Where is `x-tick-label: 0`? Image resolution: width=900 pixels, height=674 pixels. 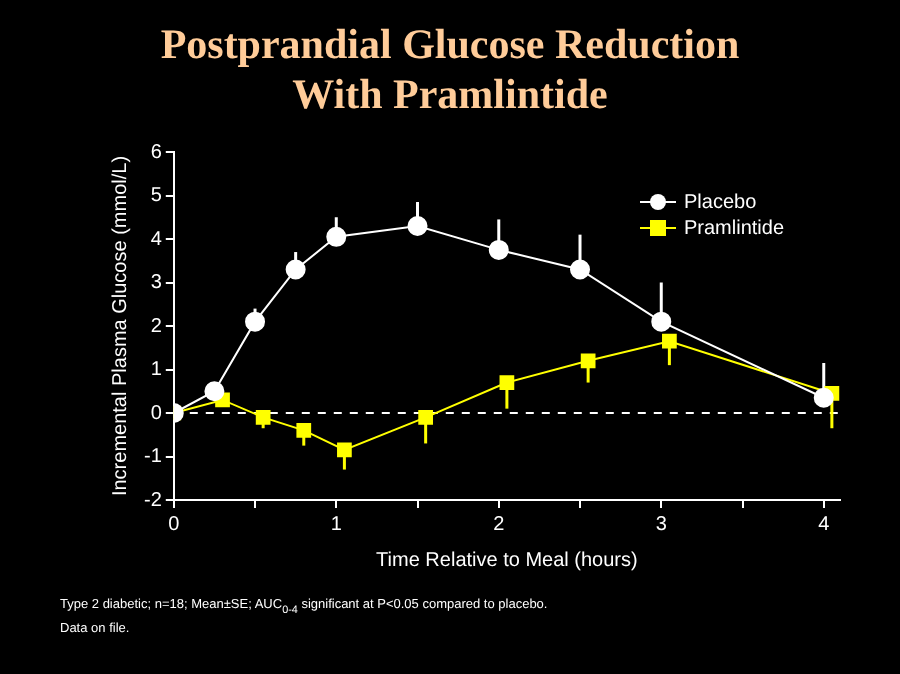 x-tick-label: 0 is located at coordinates (174, 524).